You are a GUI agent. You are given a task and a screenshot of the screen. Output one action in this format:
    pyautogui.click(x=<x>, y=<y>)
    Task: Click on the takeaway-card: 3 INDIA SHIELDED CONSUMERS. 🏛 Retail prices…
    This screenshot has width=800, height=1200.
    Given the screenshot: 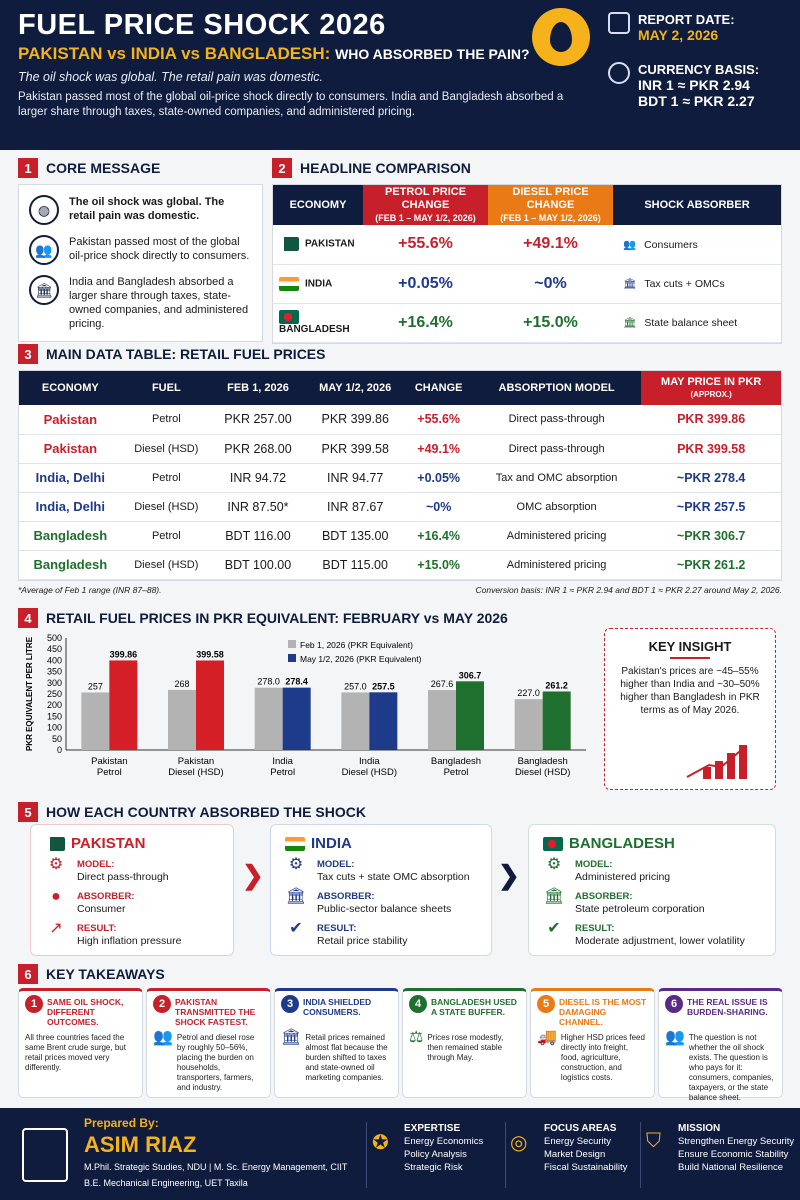 What is the action you would take?
    pyautogui.click(x=336, y=1043)
    